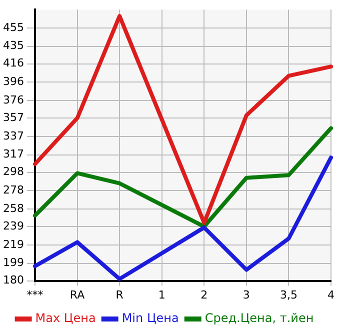 The height and width of the screenshot is (335, 345). I want to click on y-tick-label: 455, so click(13, 27).